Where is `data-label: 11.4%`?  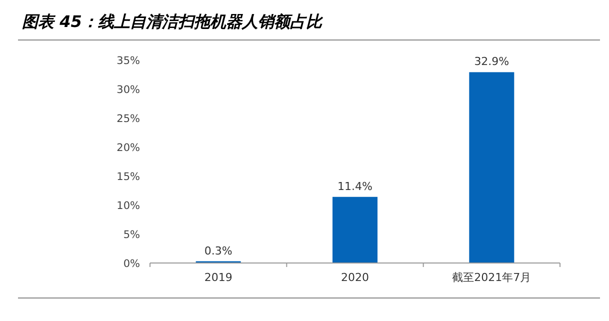 data-label: 11.4% is located at coordinates (355, 186).